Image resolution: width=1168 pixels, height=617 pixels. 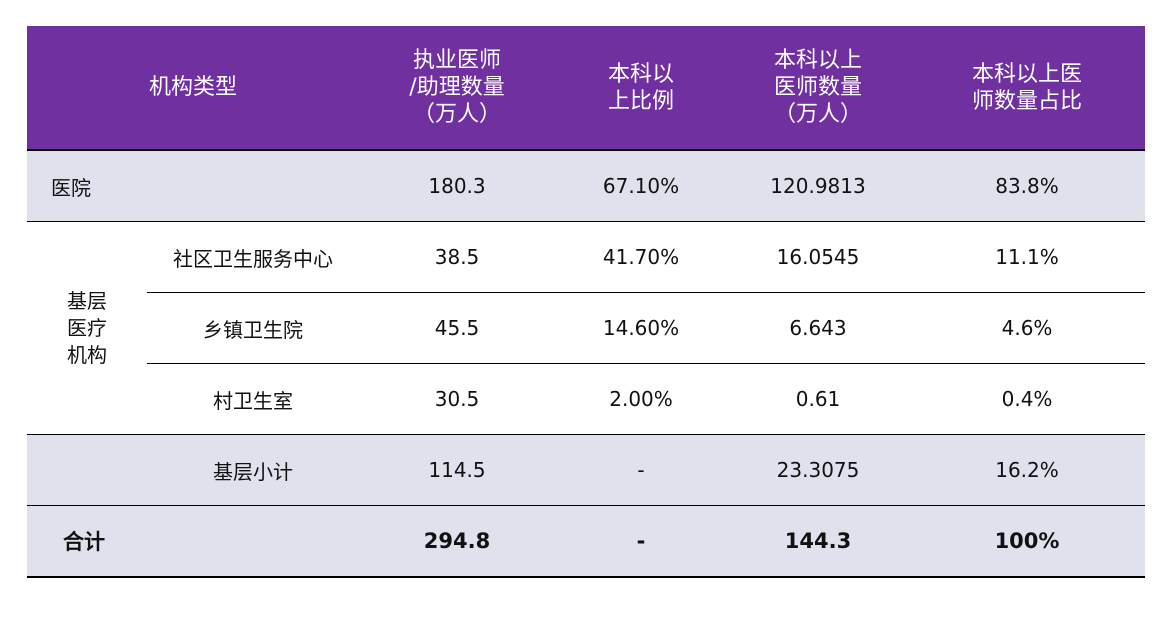 What do you see at coordinates (818, 114) in the screenshot?
I see `header-bachelor-count-line-3: （万人）` at bounding box center [818, 114].